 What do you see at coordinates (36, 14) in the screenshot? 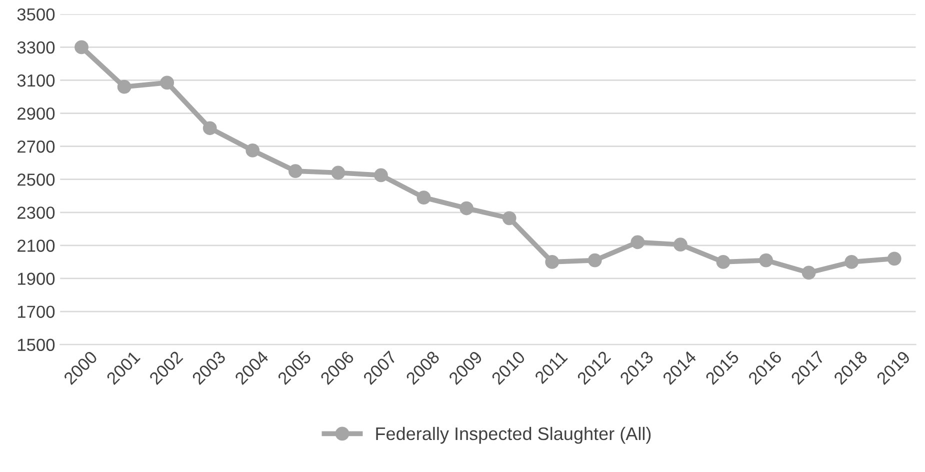
I see `y-tick-label: 3500` at bounding box center [36, 14].